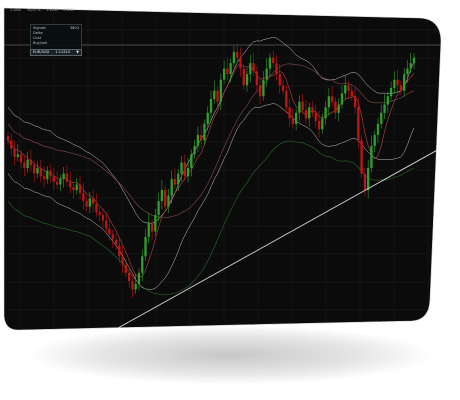  Describe the element at coordinates (56, 52) in the screenshot. I see `symbol-dropdown: EUR/USD 1.11510 ▼` at that location.